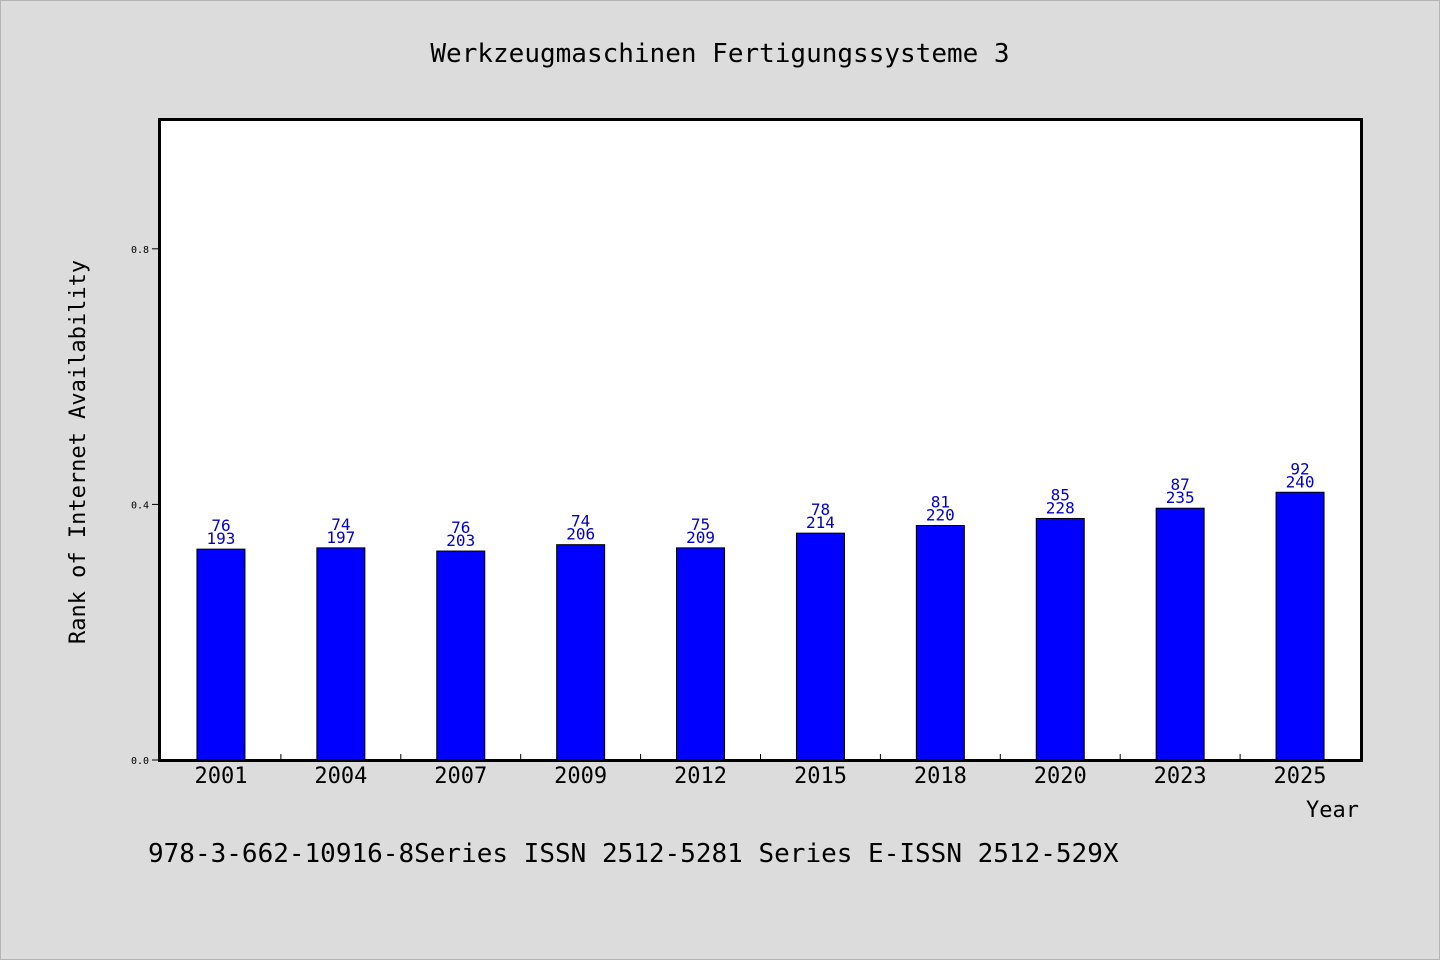 The height and width of the screenshot is (960, 1440). What do you see at coordinates (1180, 776) in the screenshot?
I see `x-tick-label: 2023` at bounding box center [1180, 776].